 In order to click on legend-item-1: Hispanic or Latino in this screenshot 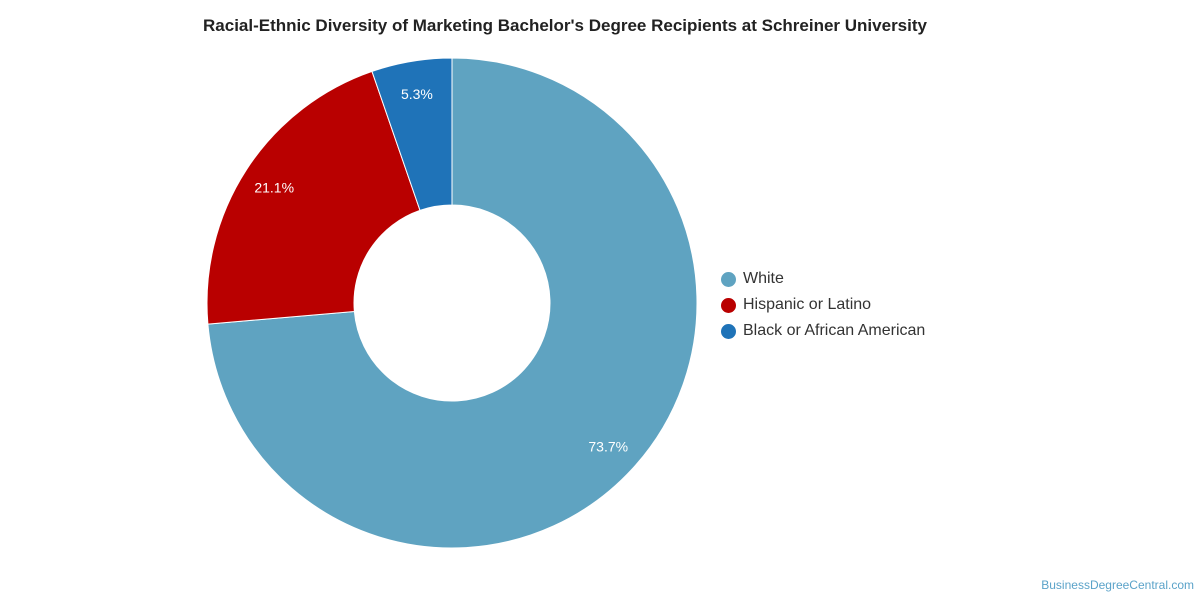, I will do `click(823, 305)`.